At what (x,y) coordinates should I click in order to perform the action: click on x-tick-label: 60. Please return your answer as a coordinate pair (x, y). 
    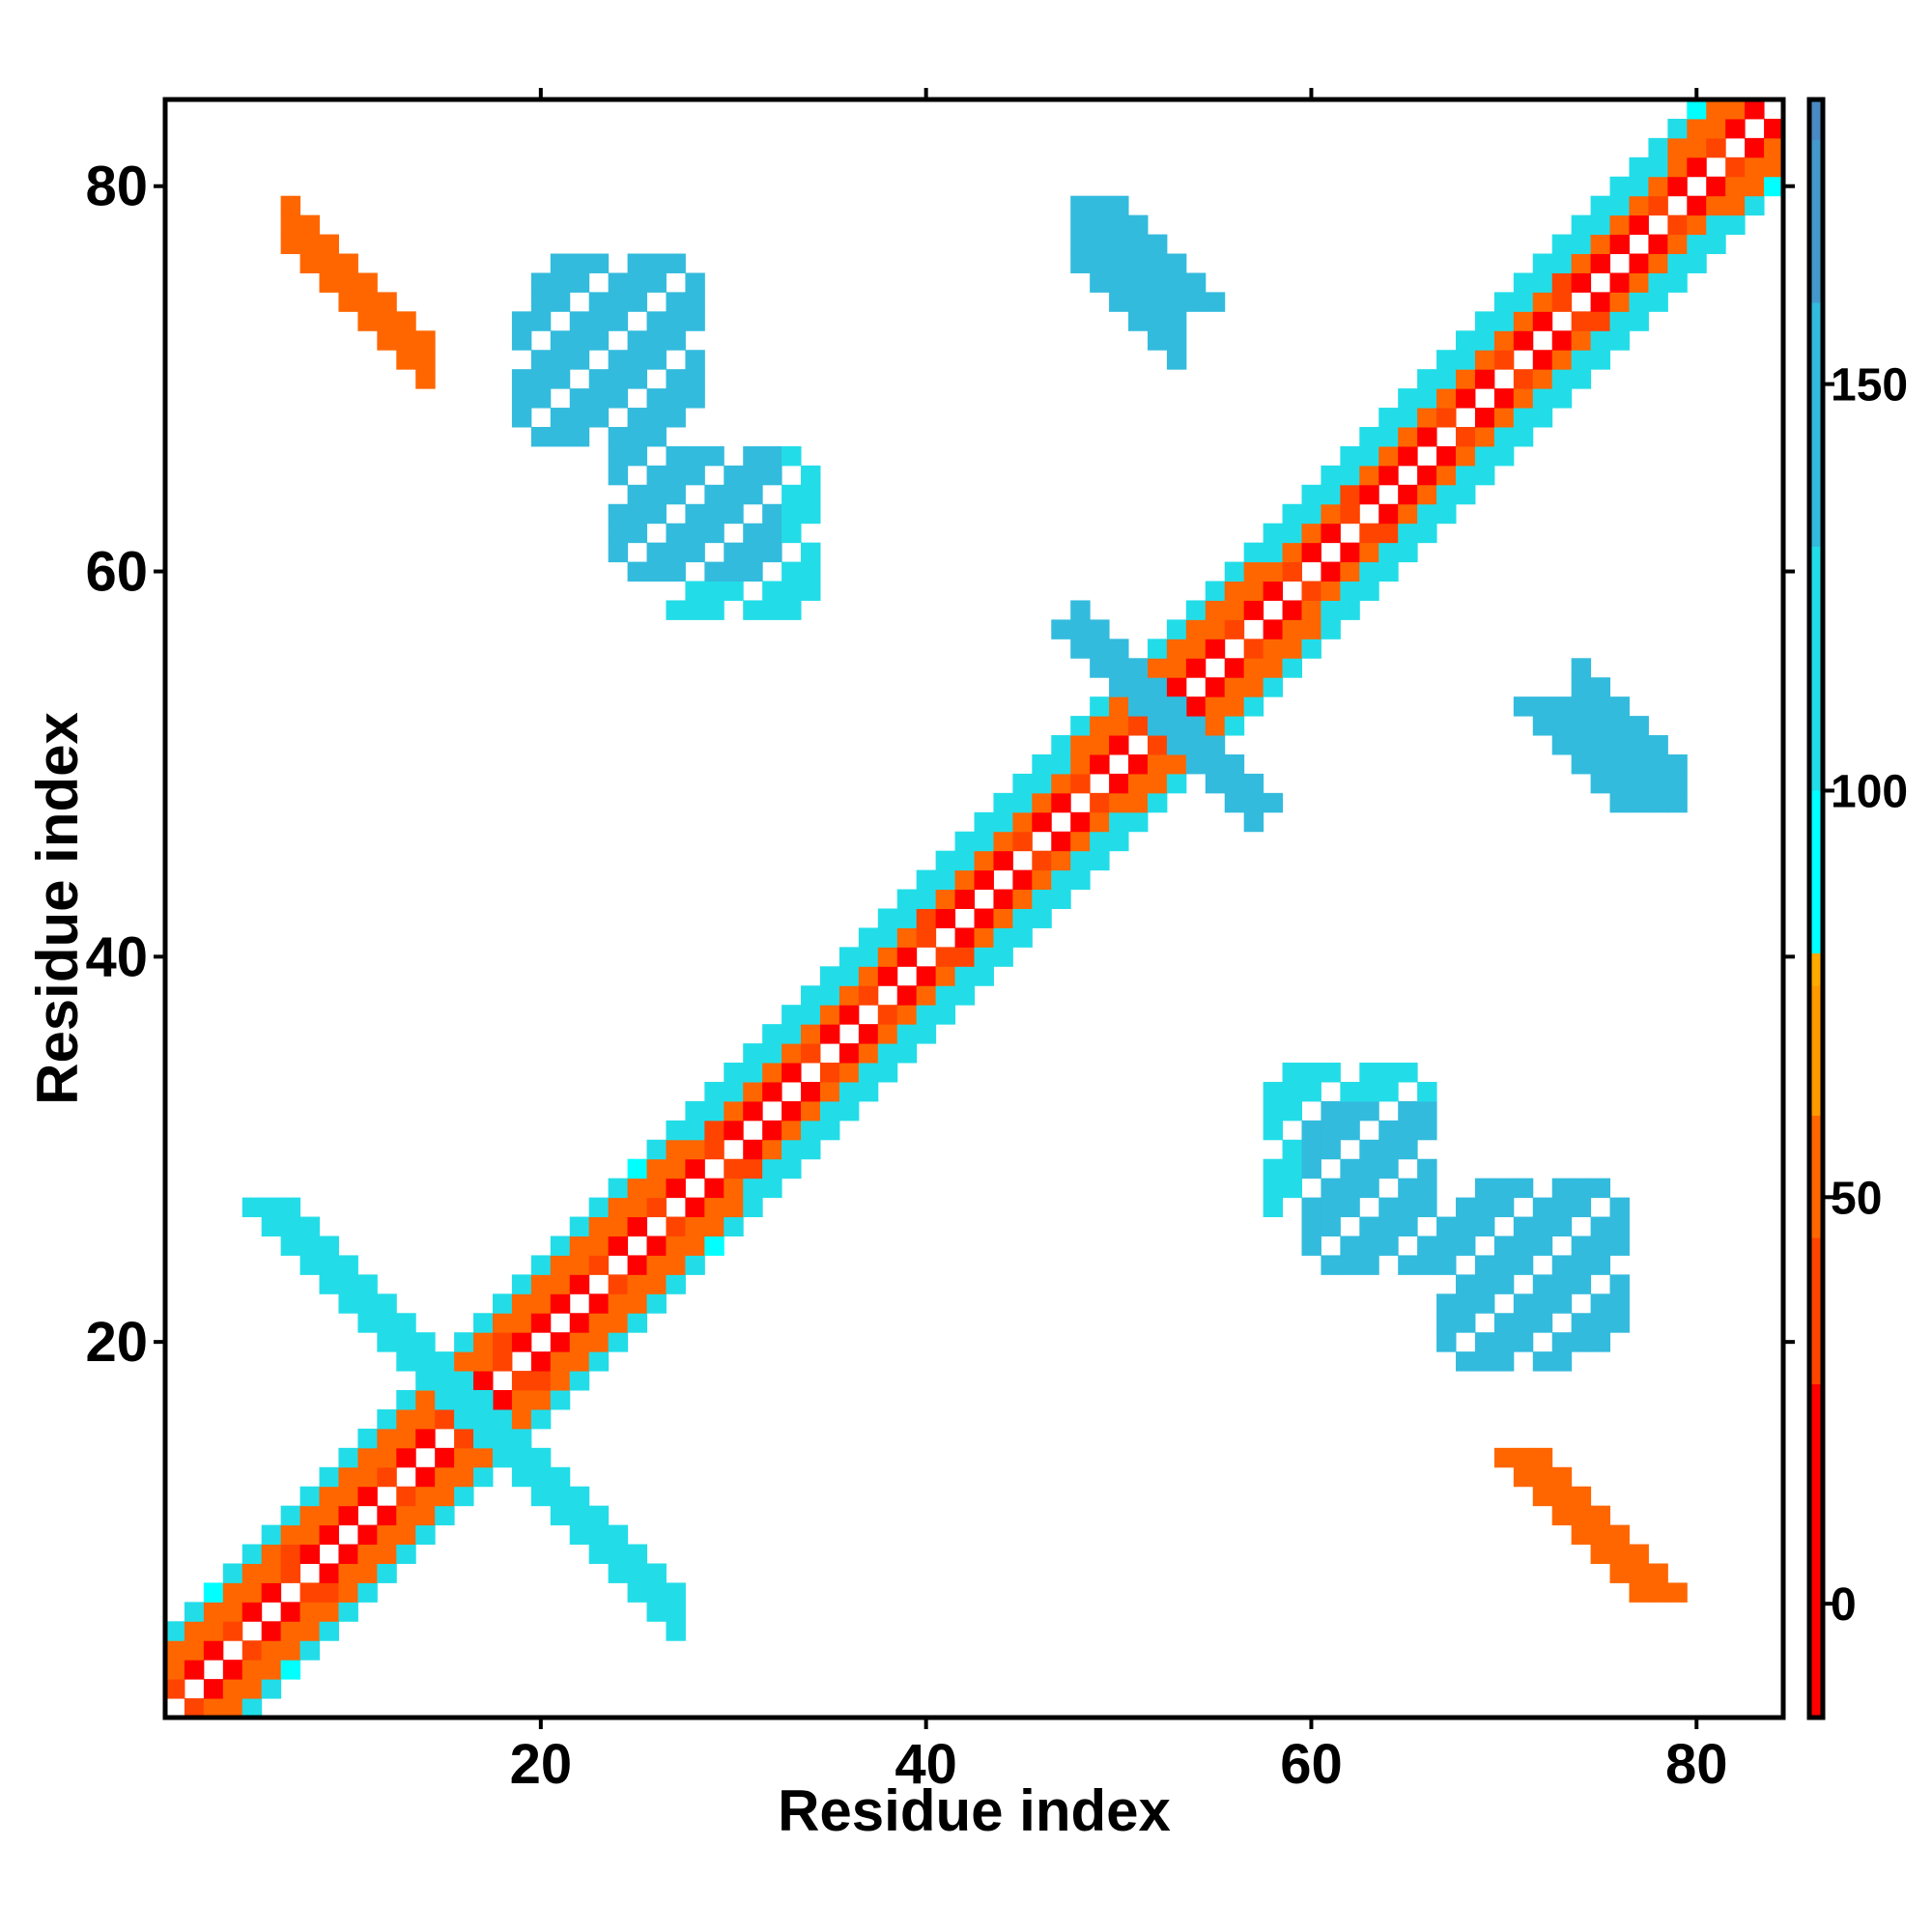
    Looking at the image, I should click on (1311, 1764).